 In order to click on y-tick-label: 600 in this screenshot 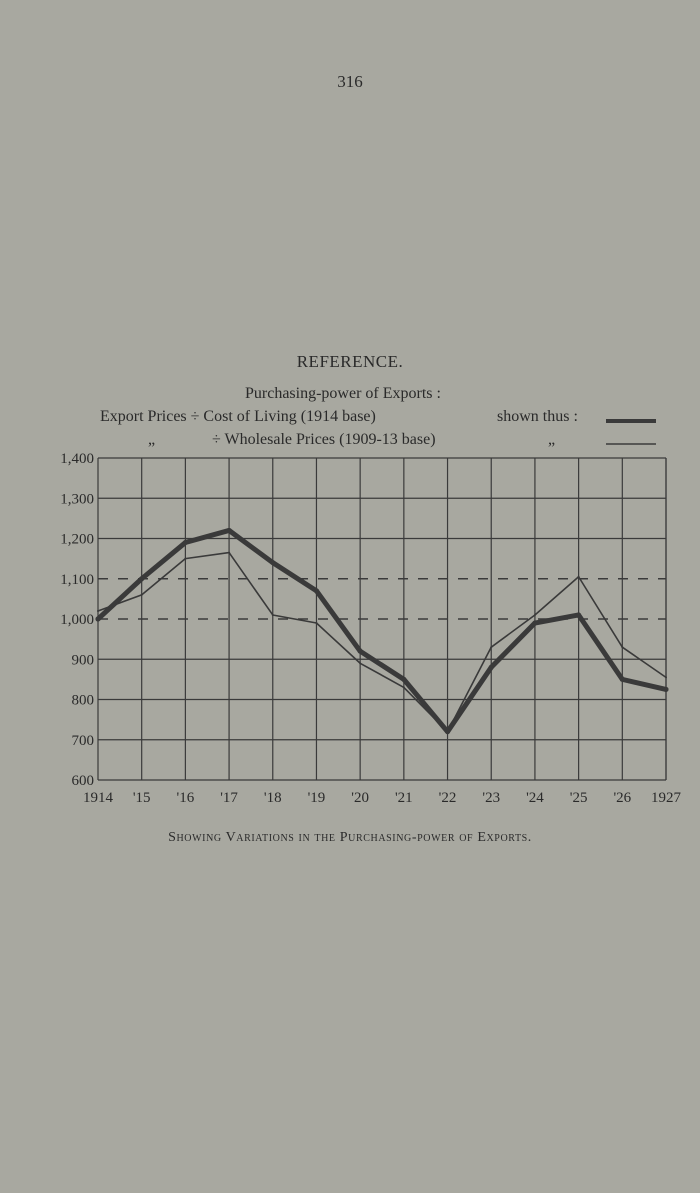, I will do `click(83, 781)`.